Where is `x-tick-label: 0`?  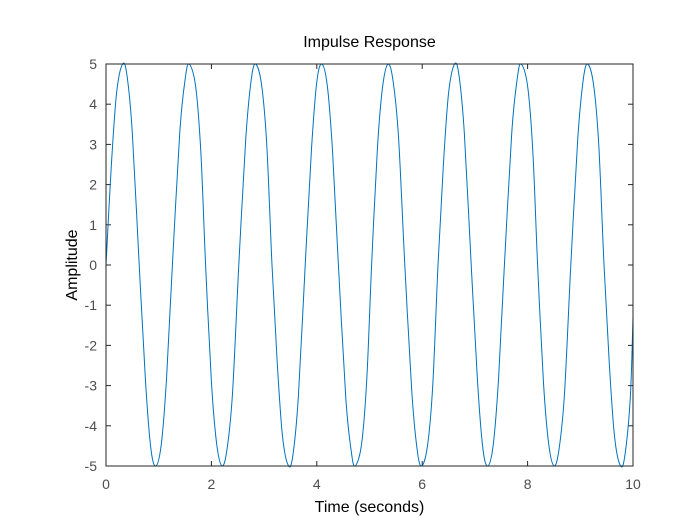 x-tick-label: 0 is located at coordinates (106, 484).